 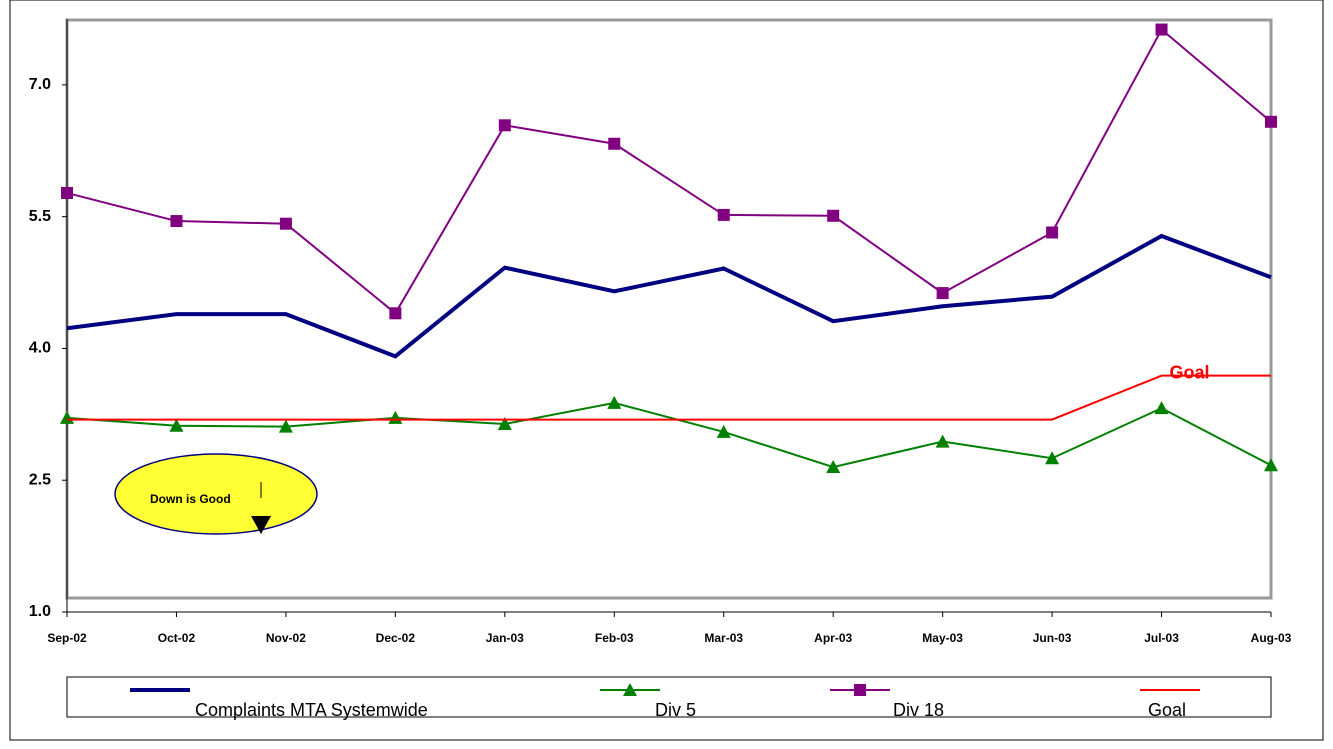 I want to click on x-tick-label: Apr-03, so click(x=833, y=638).